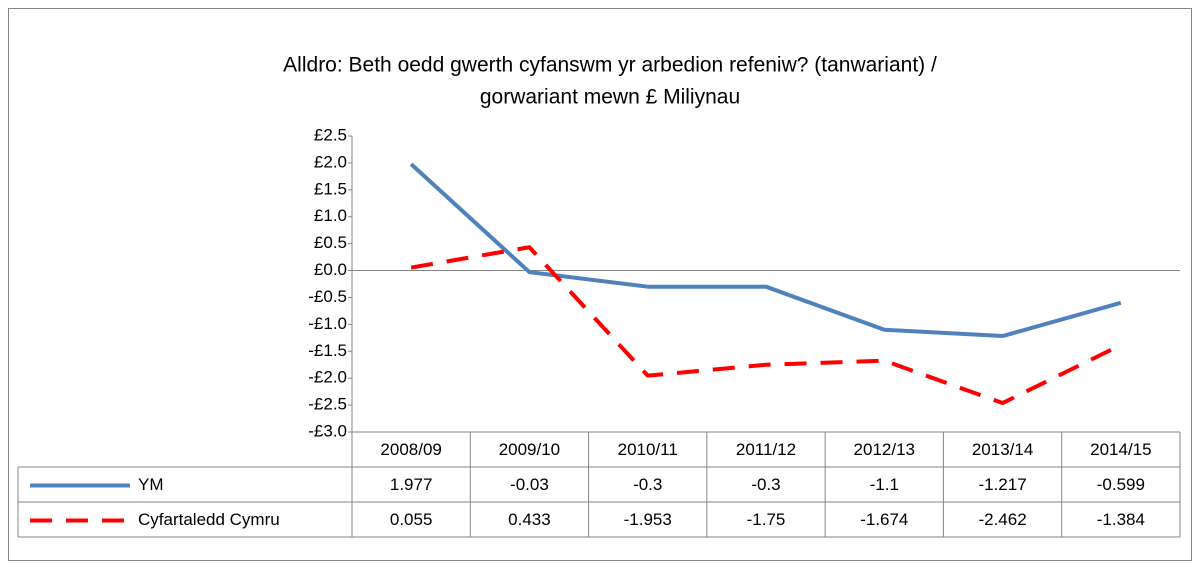 The height and width of the screenshot is (564, 1200). What do you see at coordinates (327, 296) in the screenshot?
I see `y-tick-label: -£0.5` at bounding box center [327, 296].